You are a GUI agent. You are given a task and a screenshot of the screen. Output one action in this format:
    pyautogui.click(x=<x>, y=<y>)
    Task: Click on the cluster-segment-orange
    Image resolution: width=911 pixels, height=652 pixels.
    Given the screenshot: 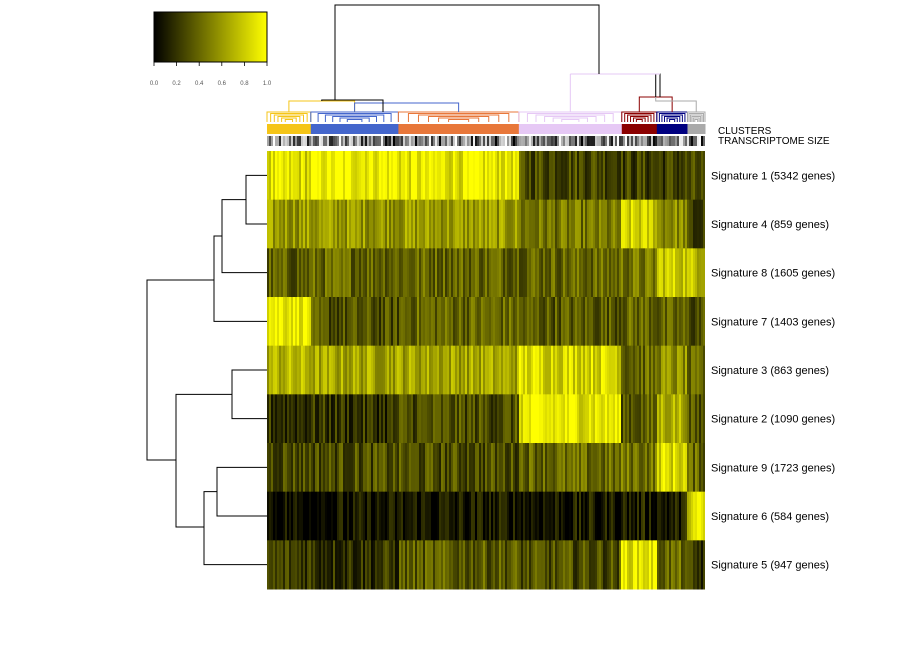 What is the action you would take?
    pyautogui.click(x=459, y=129)
    